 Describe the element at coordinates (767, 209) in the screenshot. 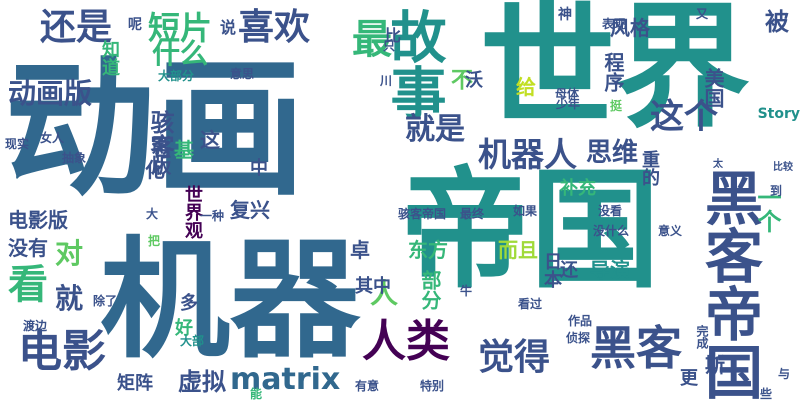

I see `word-25: 一个` at that location.